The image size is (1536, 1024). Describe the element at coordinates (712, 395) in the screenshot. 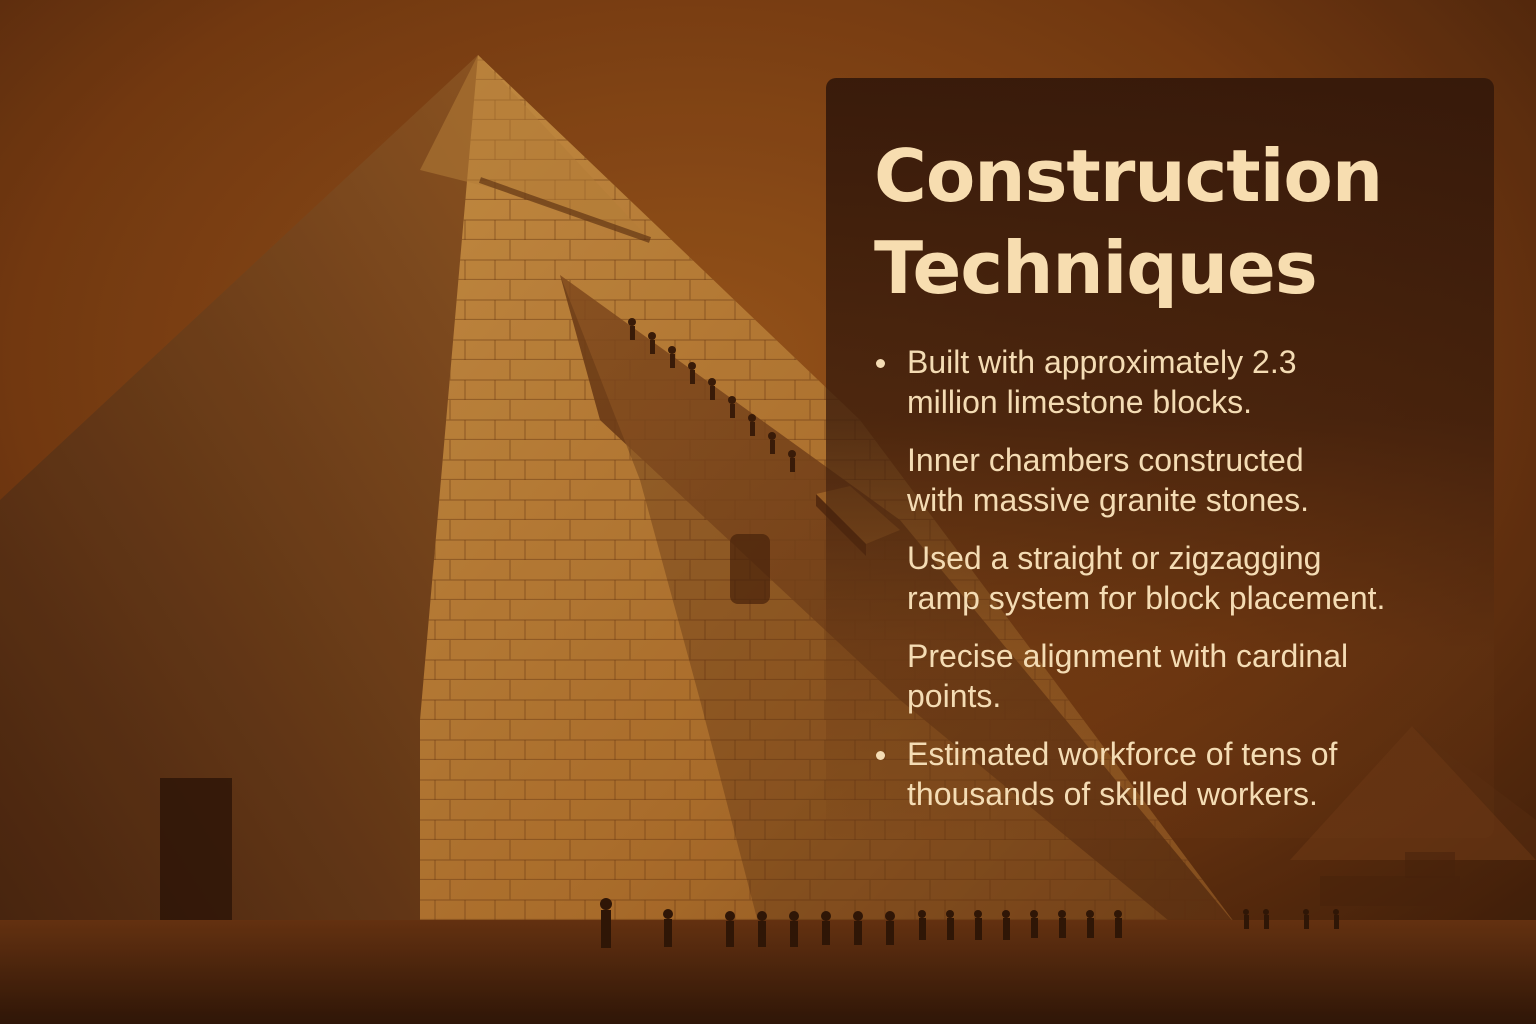

I see `ramp-workers` at that location.